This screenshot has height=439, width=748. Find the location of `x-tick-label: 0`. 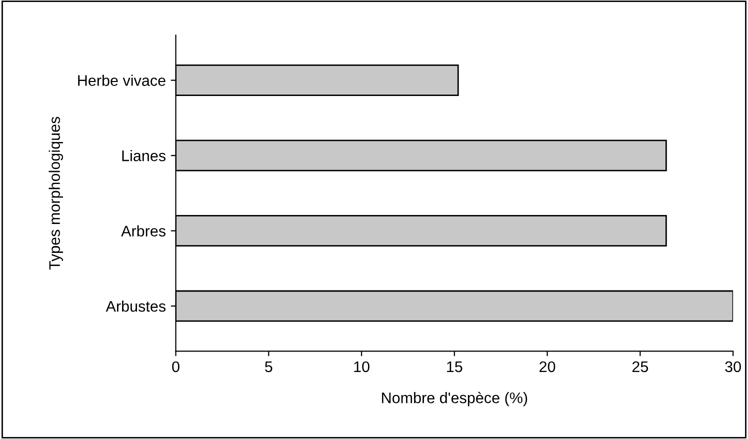

x-tick-label: 0 is located at coordinates (176, 366).